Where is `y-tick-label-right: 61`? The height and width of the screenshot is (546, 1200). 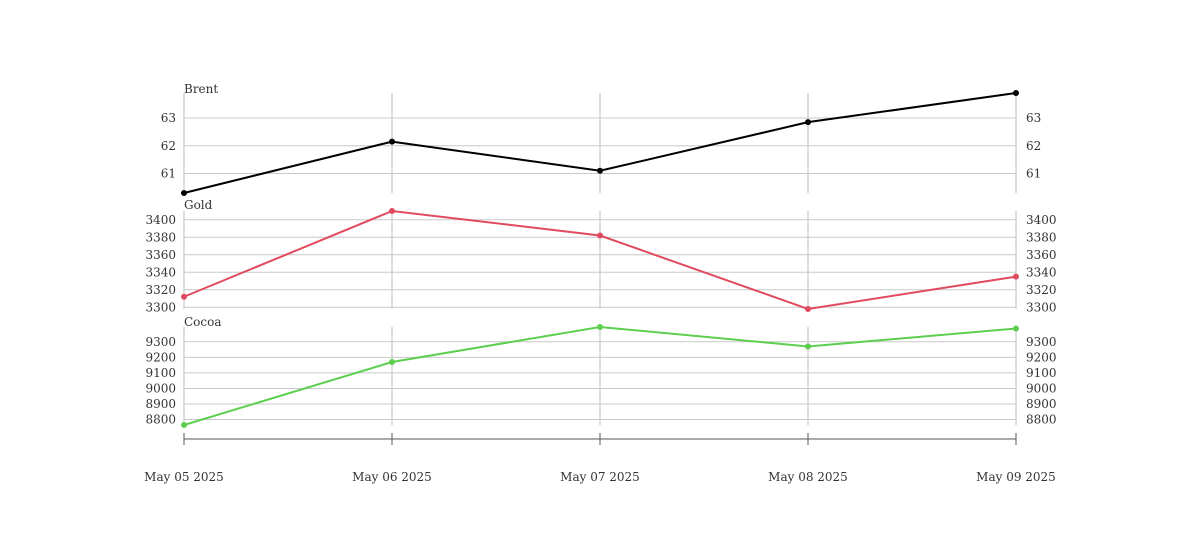
y-tick-label-right: 61 is located at coordinates (1033, 174).